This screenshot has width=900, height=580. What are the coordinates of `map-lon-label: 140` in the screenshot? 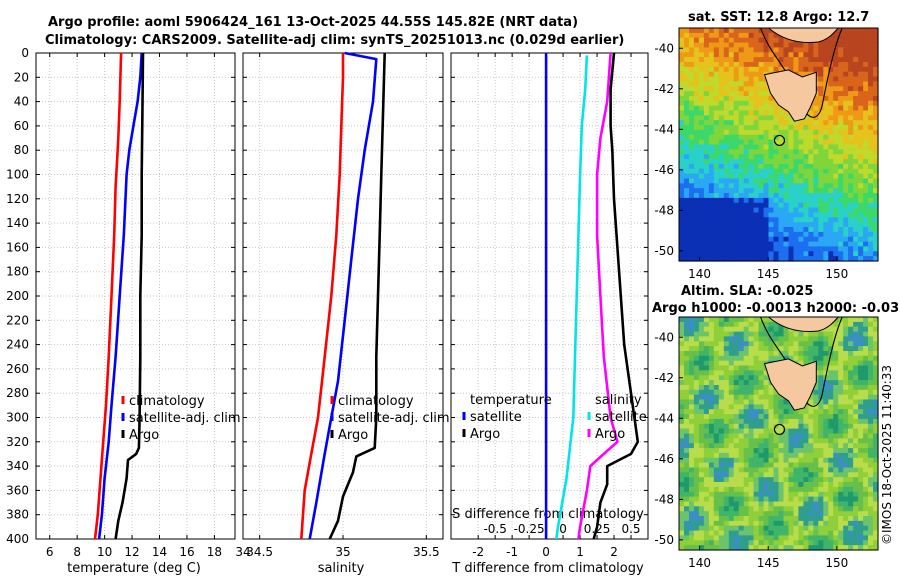 It's located at (699, 274).